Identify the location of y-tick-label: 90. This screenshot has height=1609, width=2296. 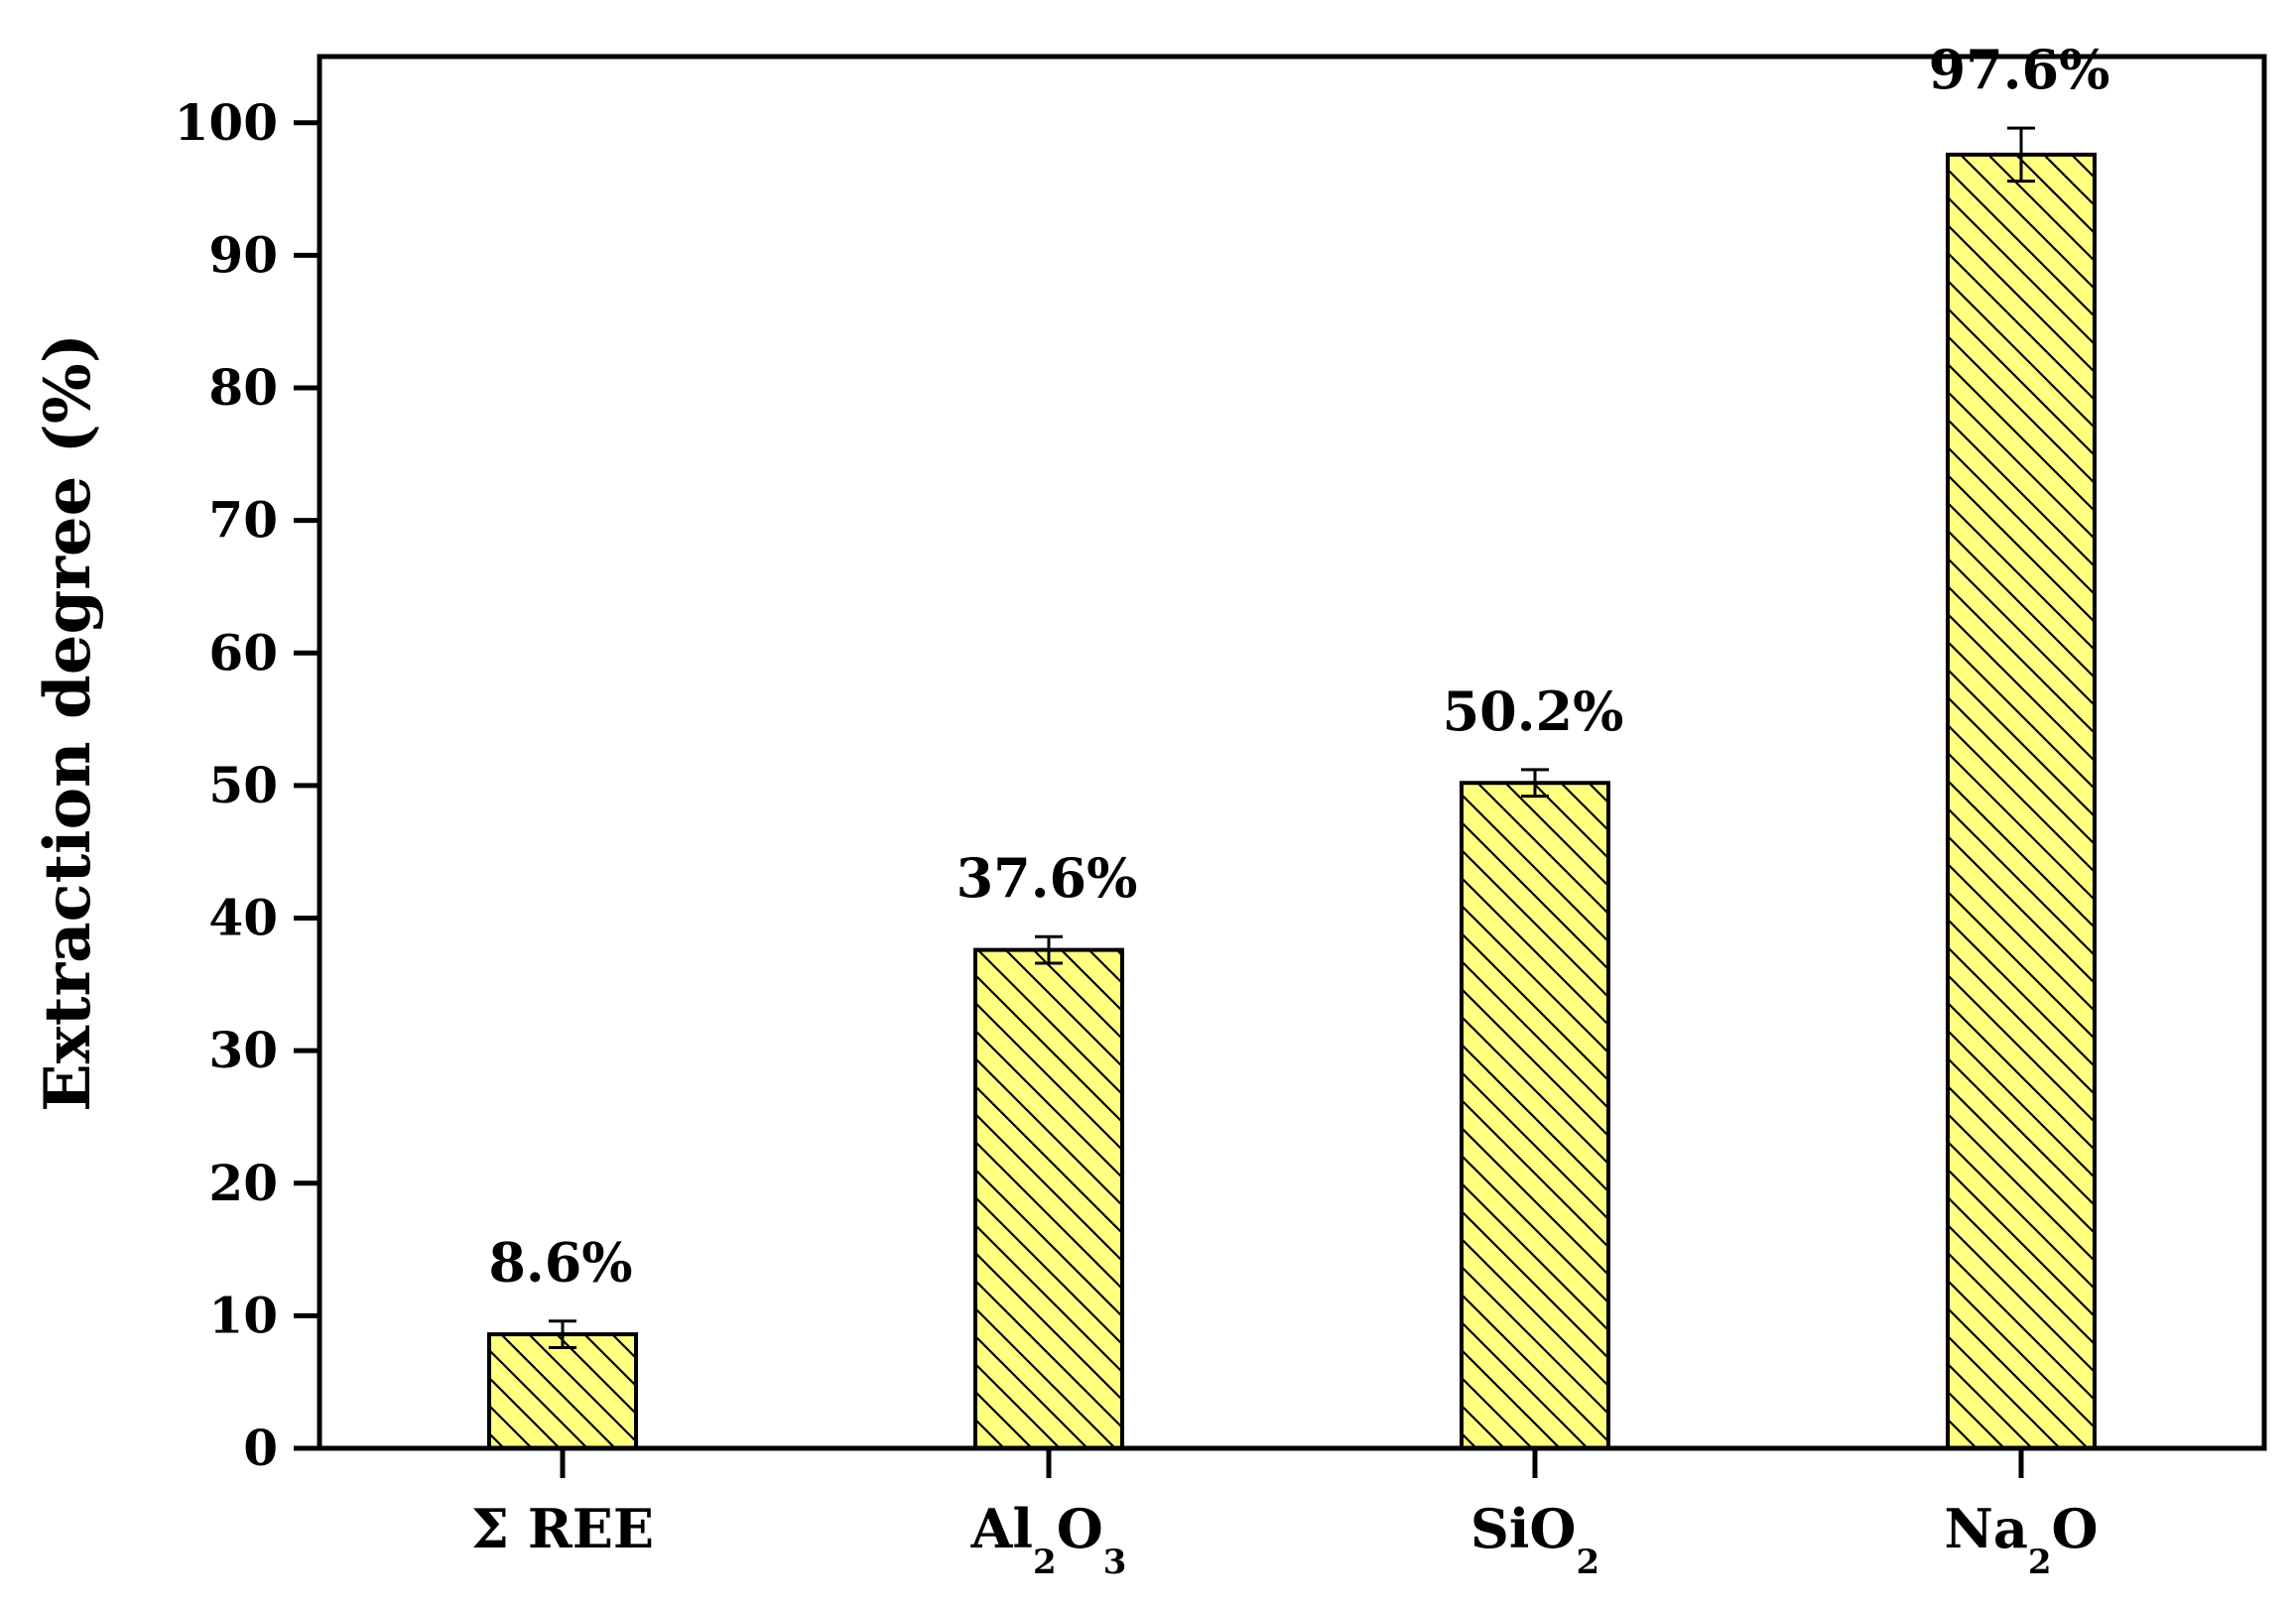
(243, 255).